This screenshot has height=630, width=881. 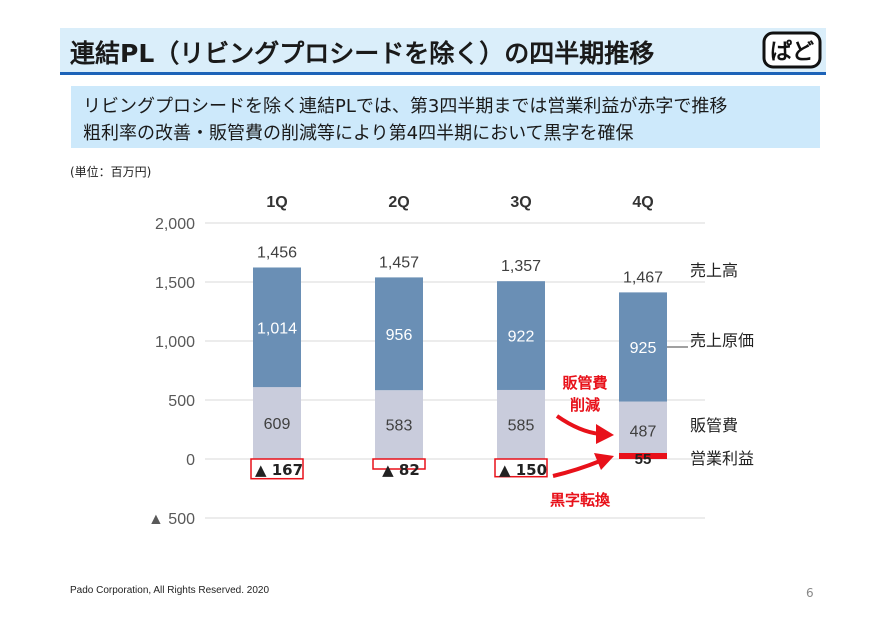 I want to click on operating-profit-label: ▲ 167, so click(x=279, y=470).